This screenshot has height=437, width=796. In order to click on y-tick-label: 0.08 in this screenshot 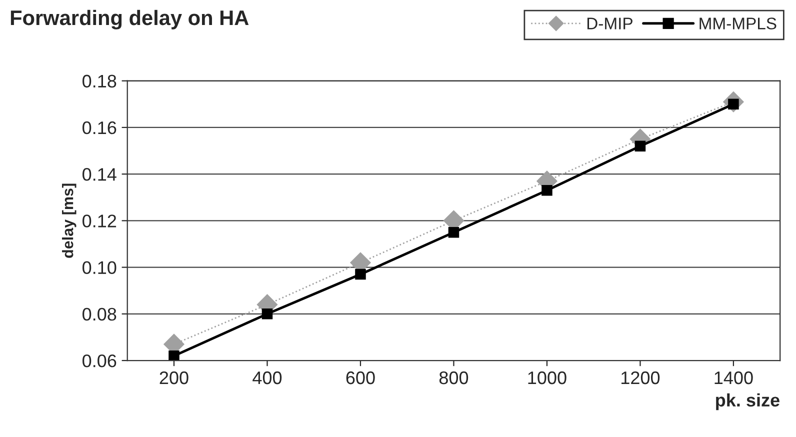, I will do `click(99, 314)`.